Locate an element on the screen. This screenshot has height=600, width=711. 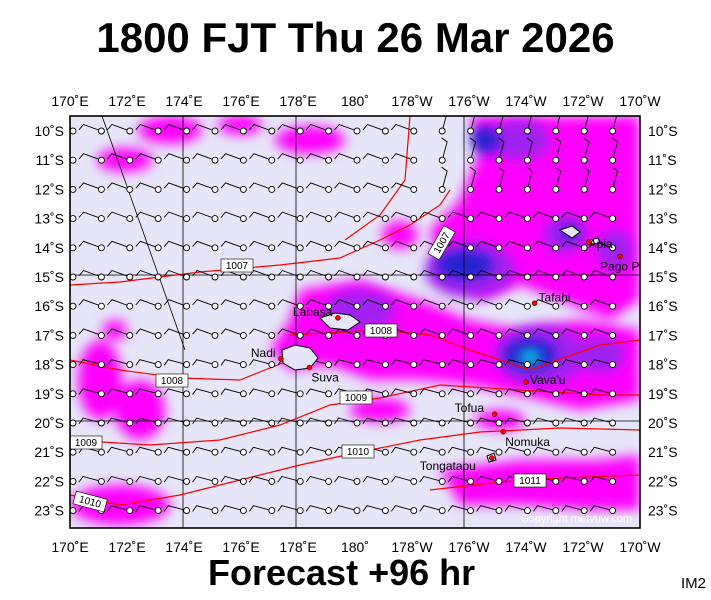
isobar-label: 1011 is located at coordinates (530, 480).